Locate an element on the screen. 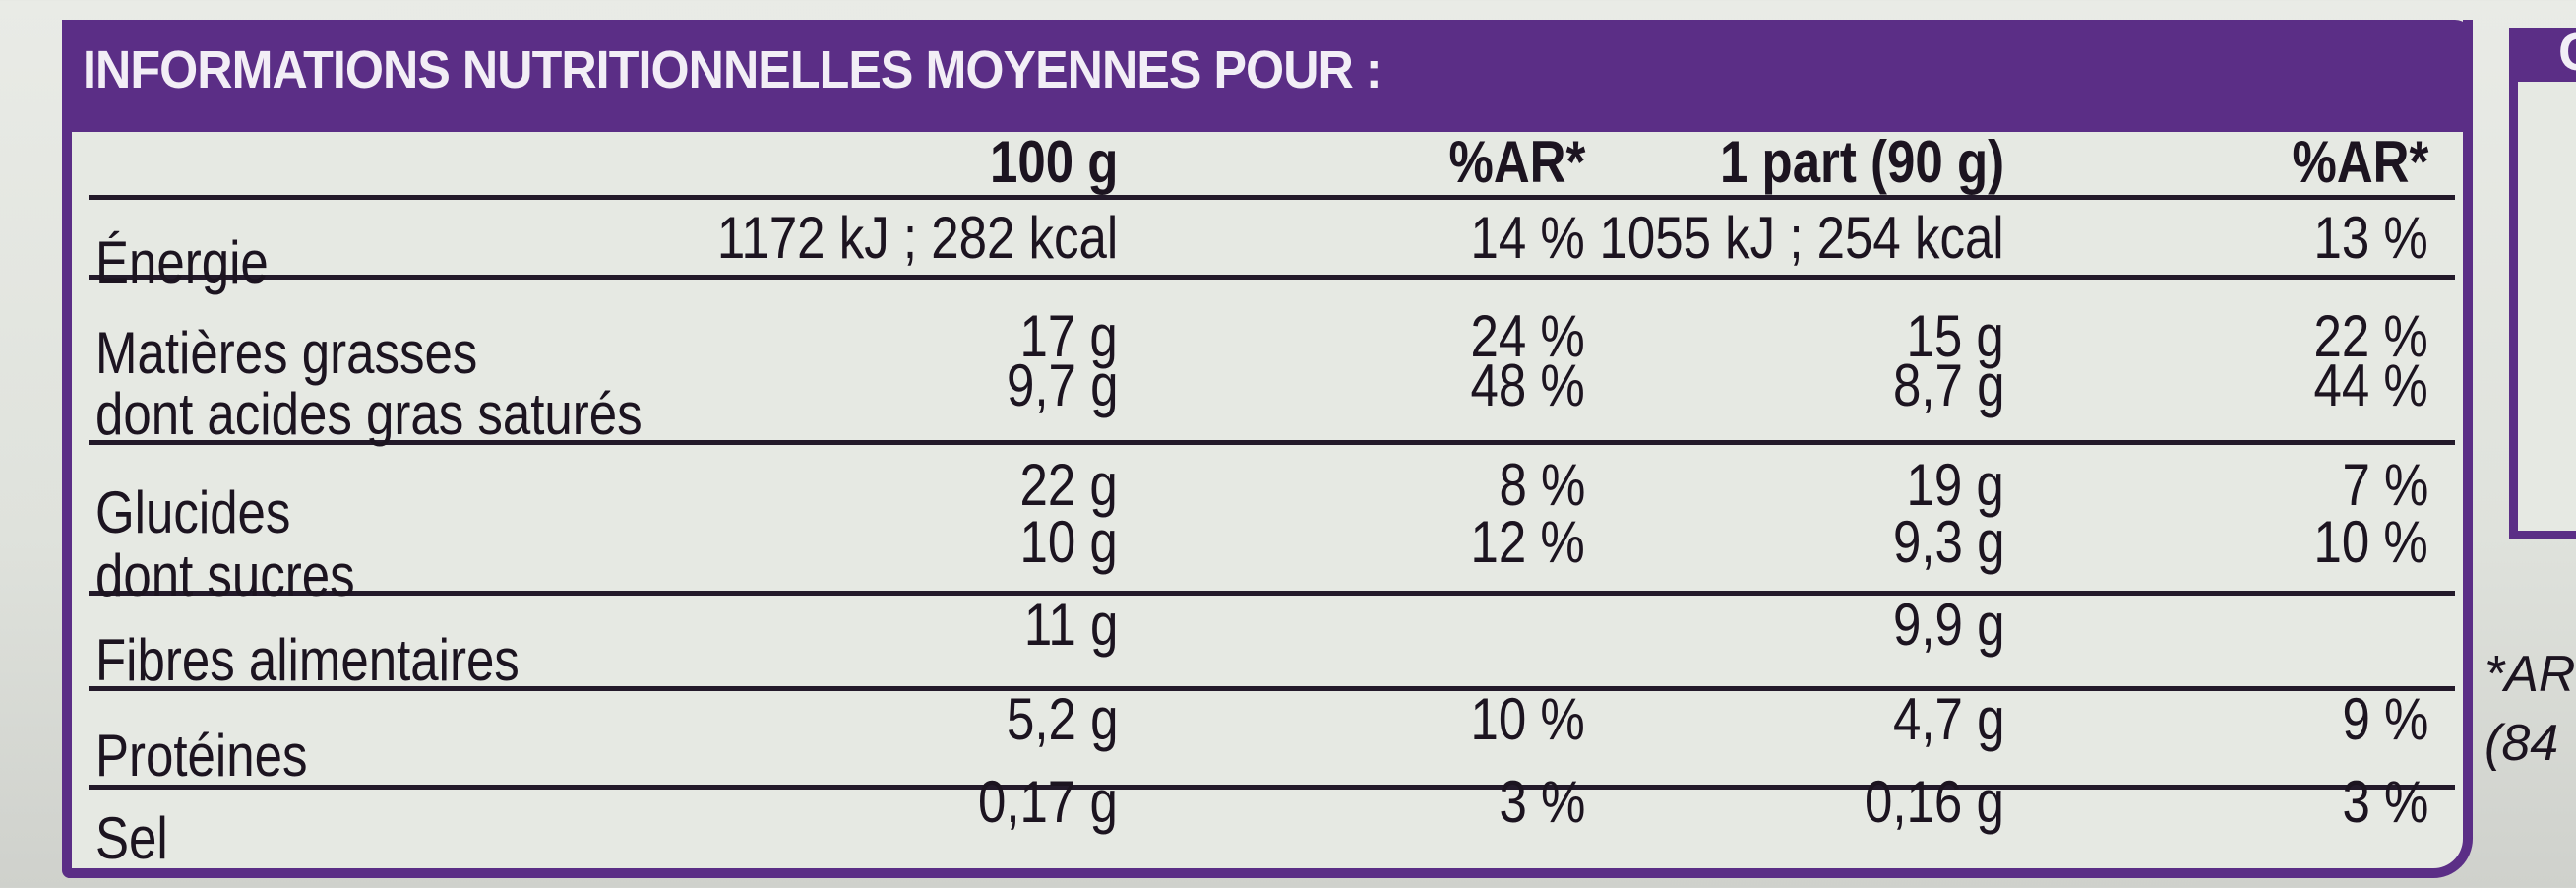 This screenshot has width=2576, height=888. column-header-portion: 1 part (90 g) is located at coordinates (1861, 162).